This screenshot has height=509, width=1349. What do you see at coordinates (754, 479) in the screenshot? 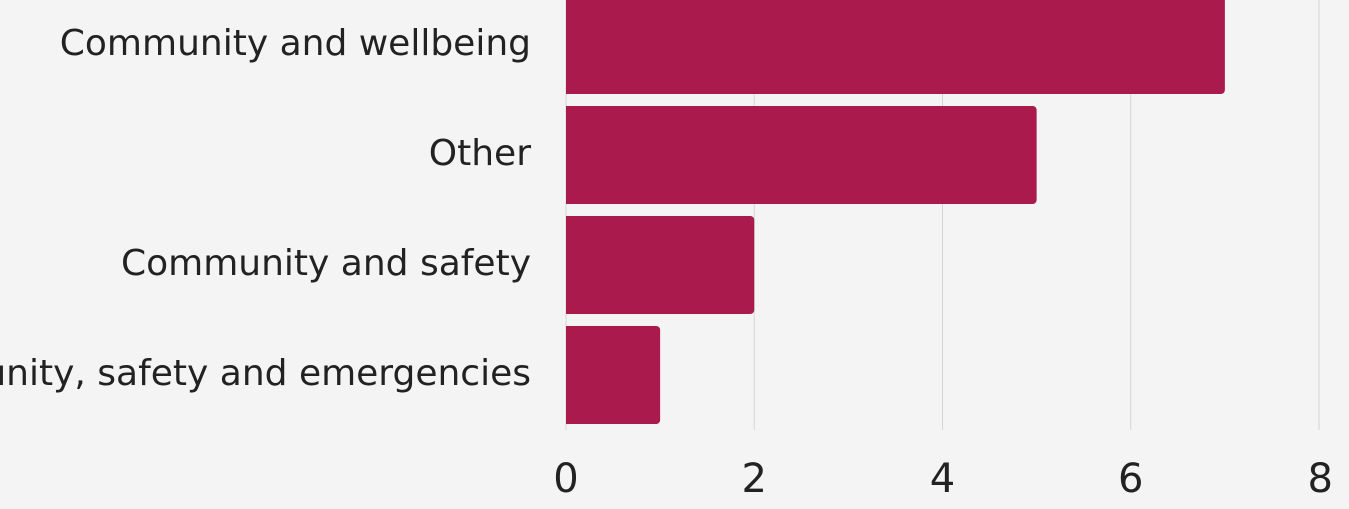
I see `x-tick-label: 2` at bounding box center [754, 479].